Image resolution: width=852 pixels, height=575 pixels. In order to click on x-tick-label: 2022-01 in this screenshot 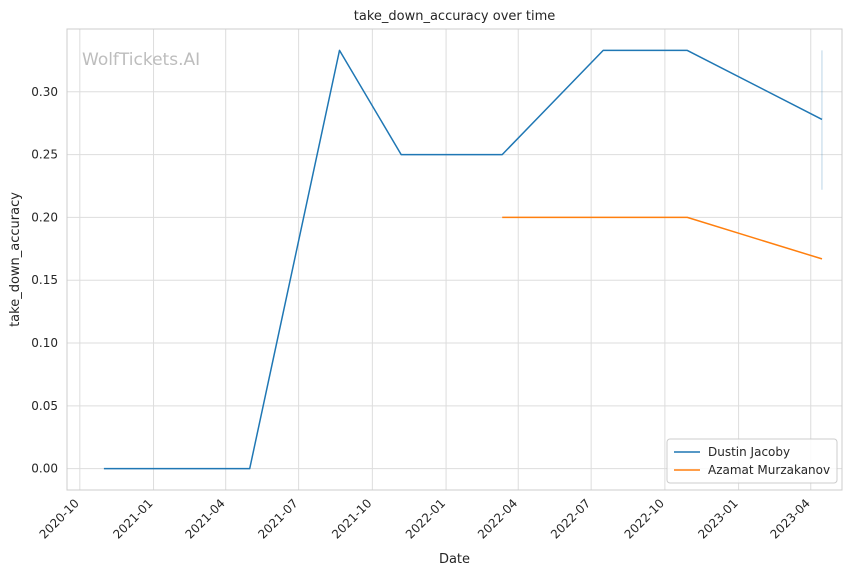, I will do `click(425, 518)`.